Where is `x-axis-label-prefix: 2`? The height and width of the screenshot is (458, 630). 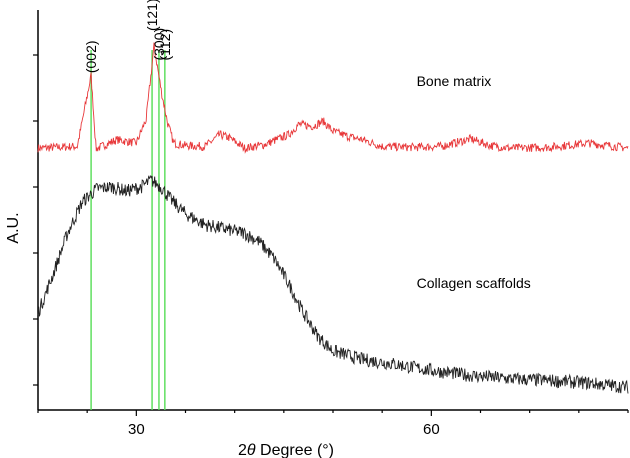 x-axis-label-prefix: 2 is located at coordinates (242, 450).